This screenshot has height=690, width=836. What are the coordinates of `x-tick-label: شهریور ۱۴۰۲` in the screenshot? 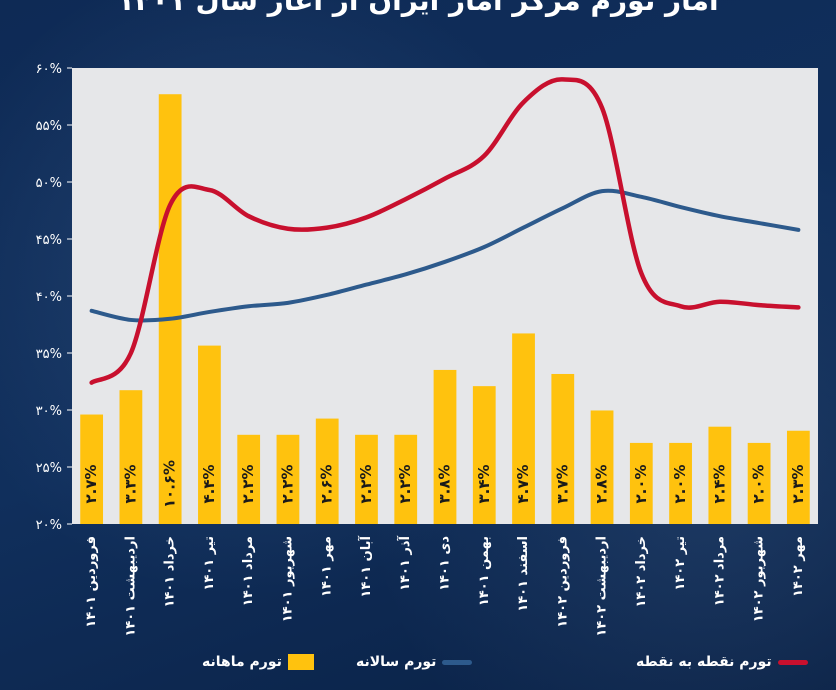 It's located at (759, 579).